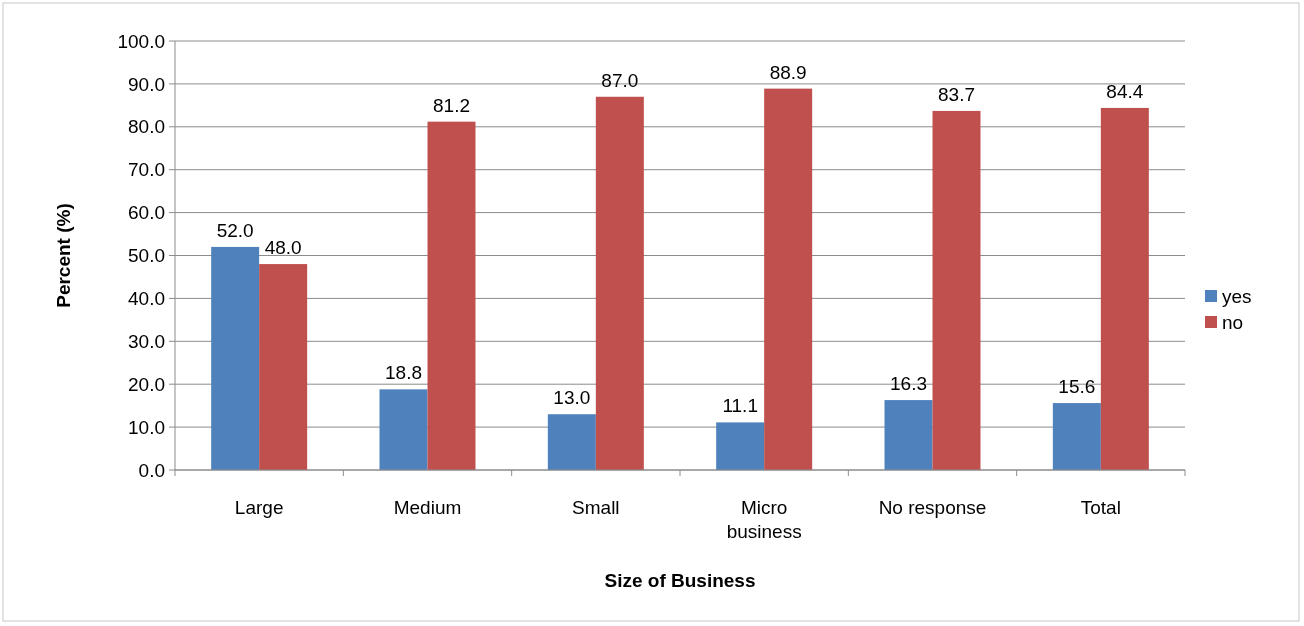 This screenshot has height=626, width=1304. I want to click on y-tick-label: 60.0, so click(146, 213).